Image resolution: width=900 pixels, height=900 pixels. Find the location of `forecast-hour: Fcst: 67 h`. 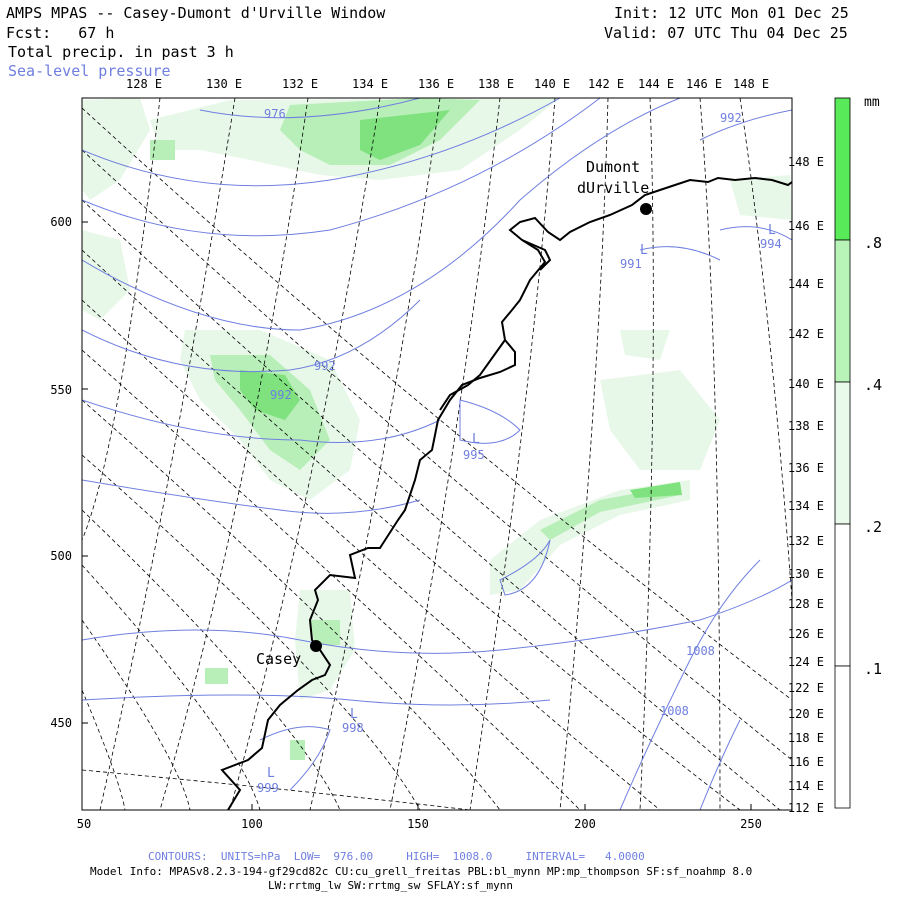

forecast-hour: Fcst: 67 h is located at coordinates (60, 33).